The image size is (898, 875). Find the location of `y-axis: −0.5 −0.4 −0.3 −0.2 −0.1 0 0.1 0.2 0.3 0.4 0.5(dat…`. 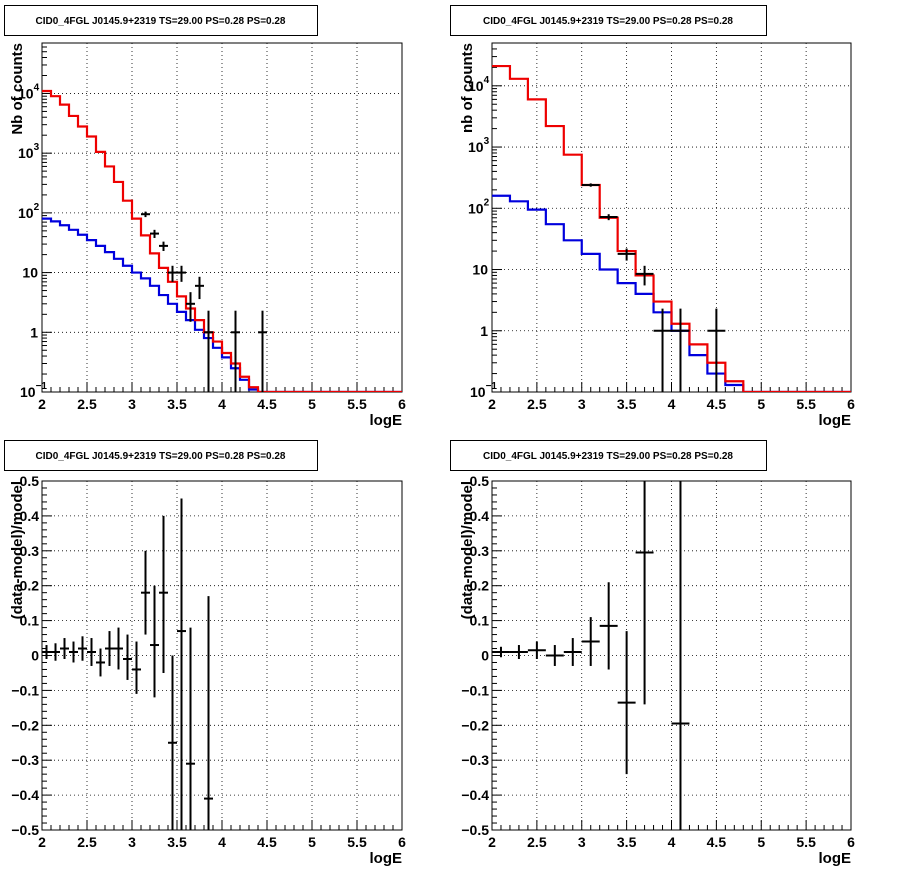

y-axis: −0.5 −0.4 −0.3 −0.2 −0.1 0 0.1 0.2 0.3 0.4 0.5(dat… is located at coordinates (480, 655).